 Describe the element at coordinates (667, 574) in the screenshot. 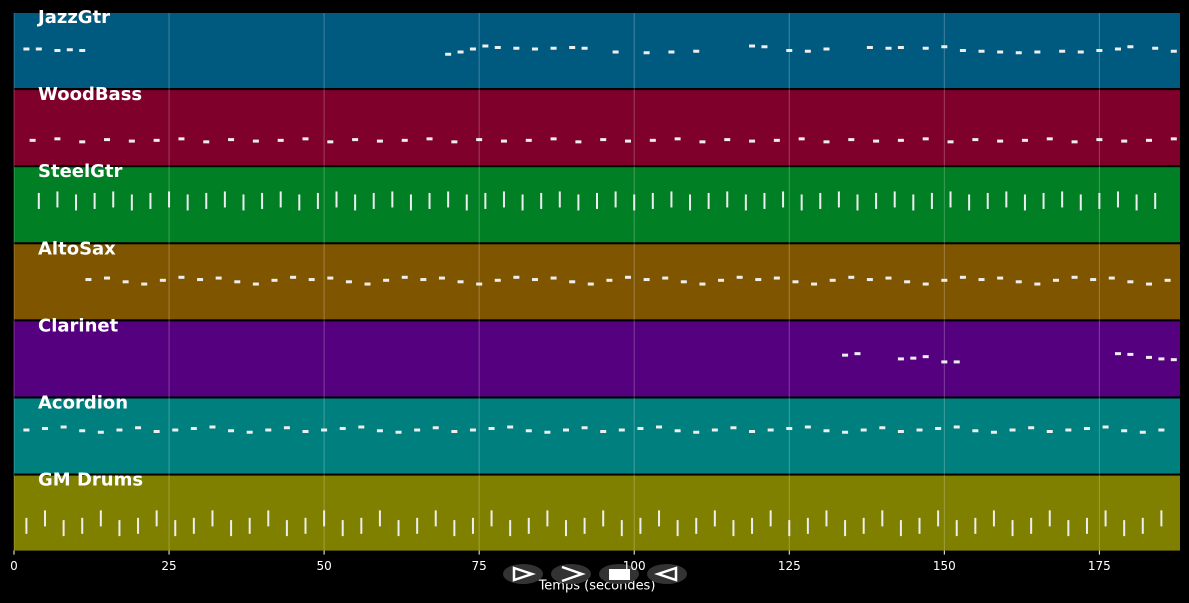

I see `reverse-button` at that location.